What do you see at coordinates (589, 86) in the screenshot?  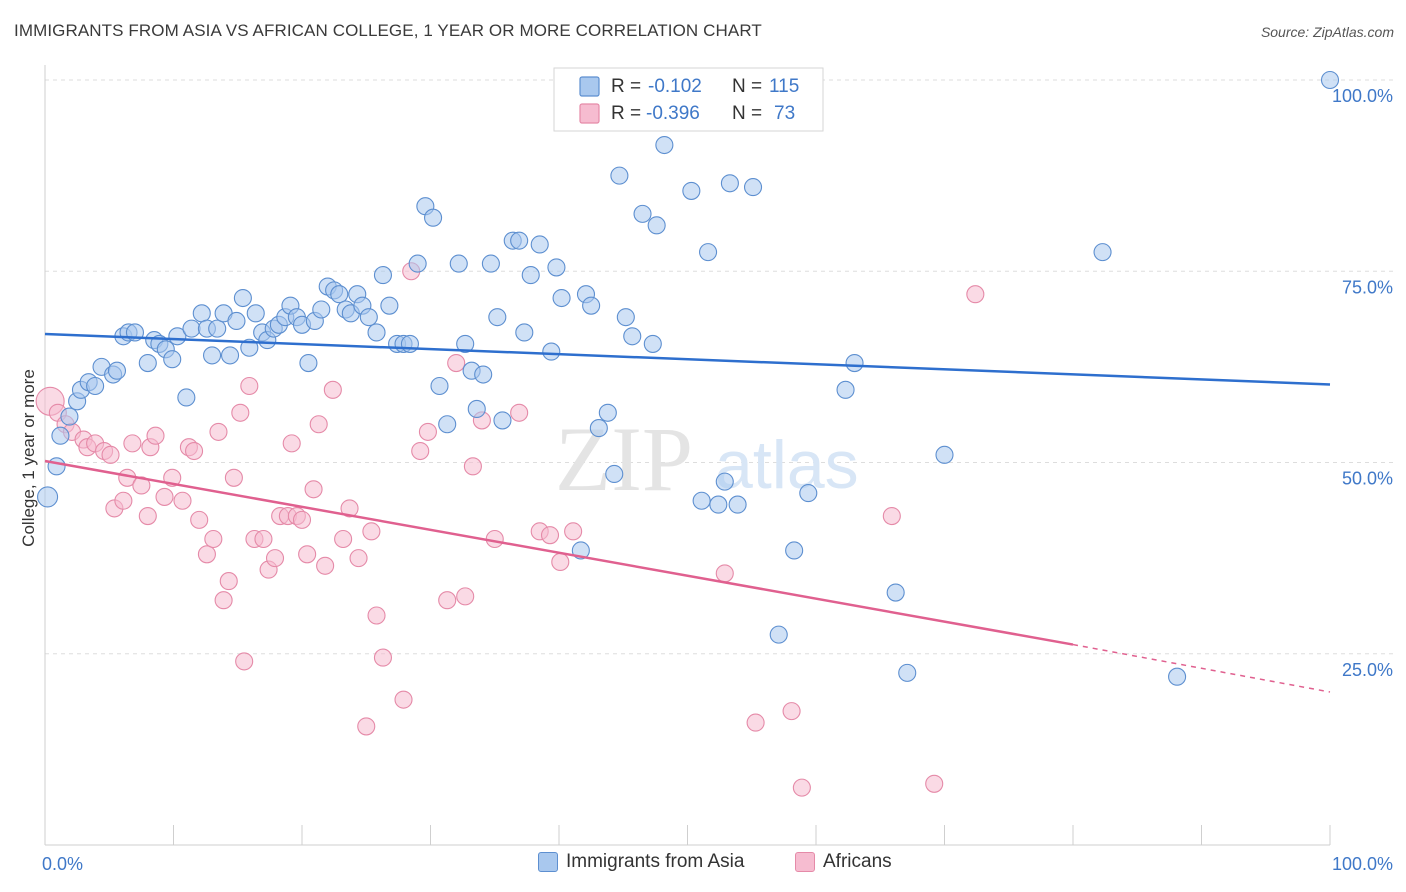 I see `legend-swatch-asia` at bounding box center [589, 86].